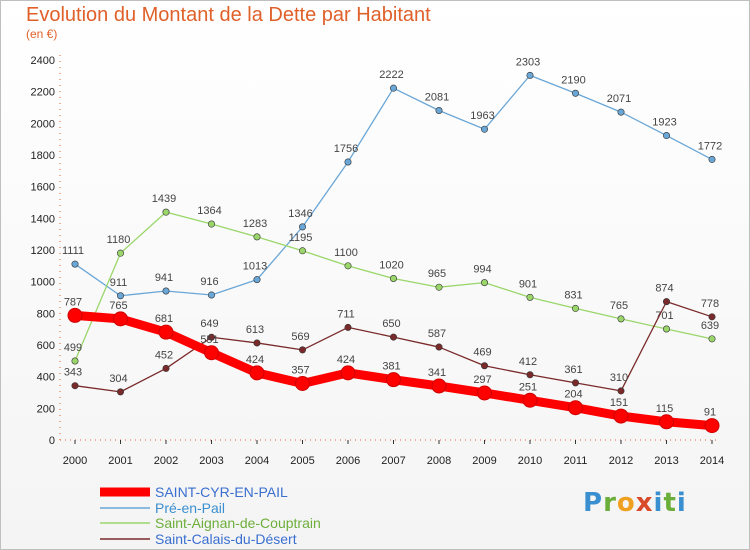  What do you see at coordinates (619, 99) in the screenshot?
I see `data-label: 2071` at bounding box center [619, 99].